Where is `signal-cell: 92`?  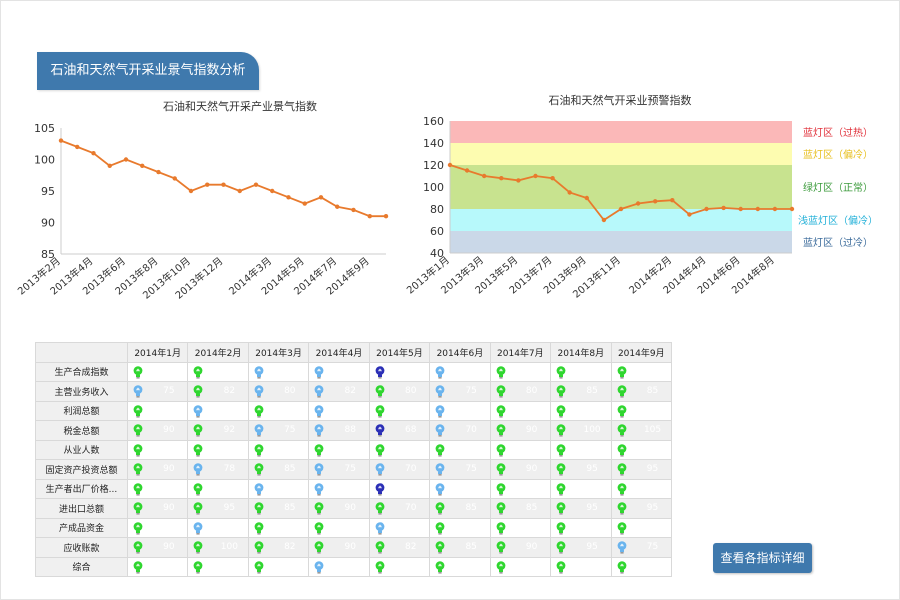 signal-cell: 92 is located at coordinates (218, 430).